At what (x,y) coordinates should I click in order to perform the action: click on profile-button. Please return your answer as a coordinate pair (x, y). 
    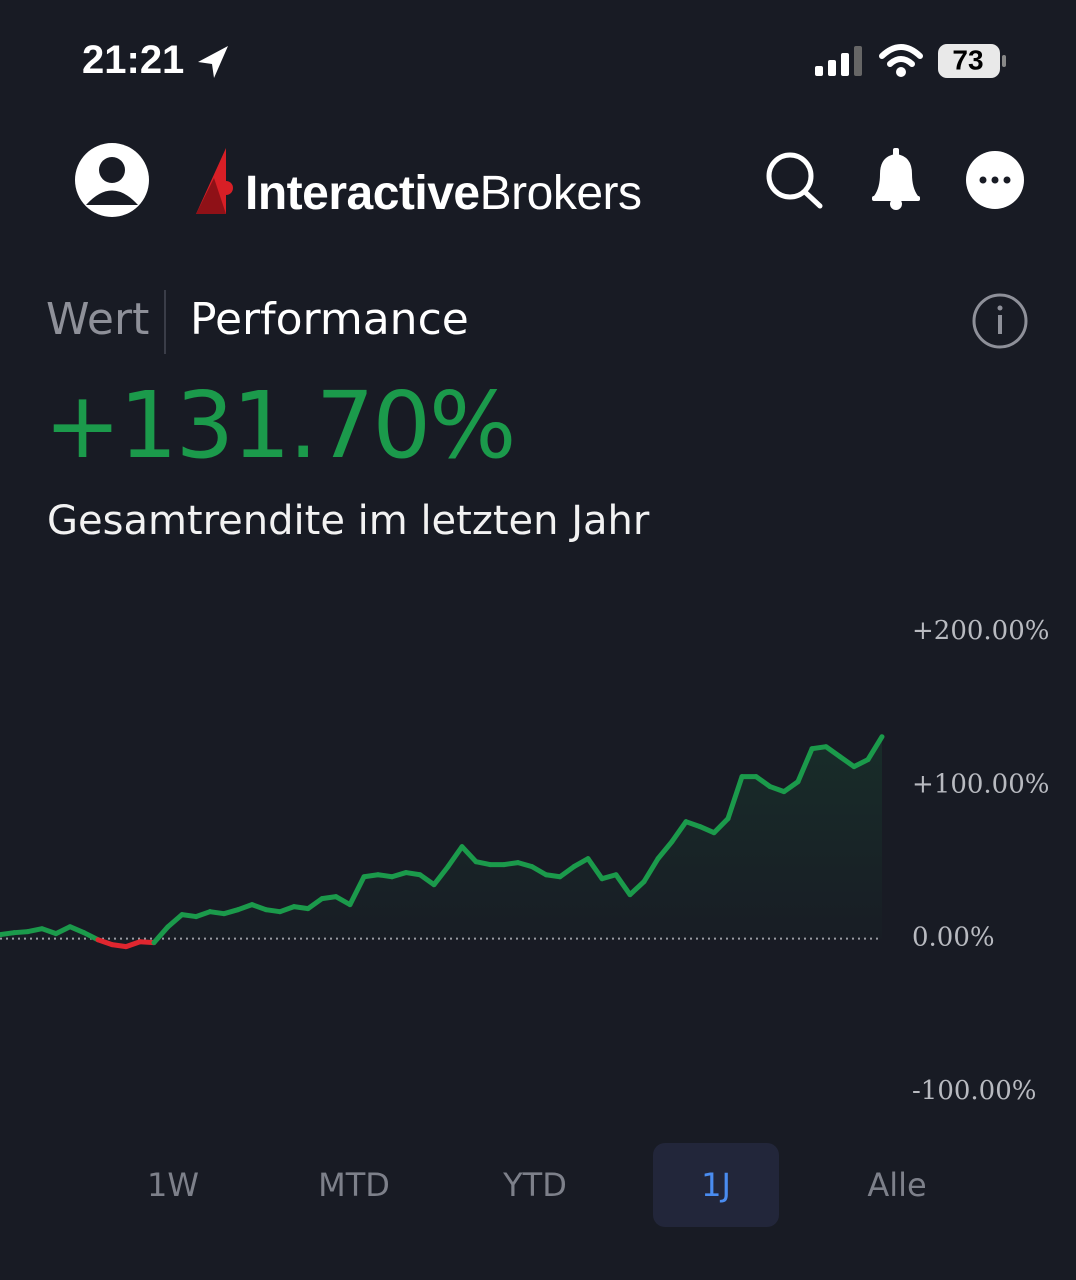
    Looking at the image, I should click on (112, 180).